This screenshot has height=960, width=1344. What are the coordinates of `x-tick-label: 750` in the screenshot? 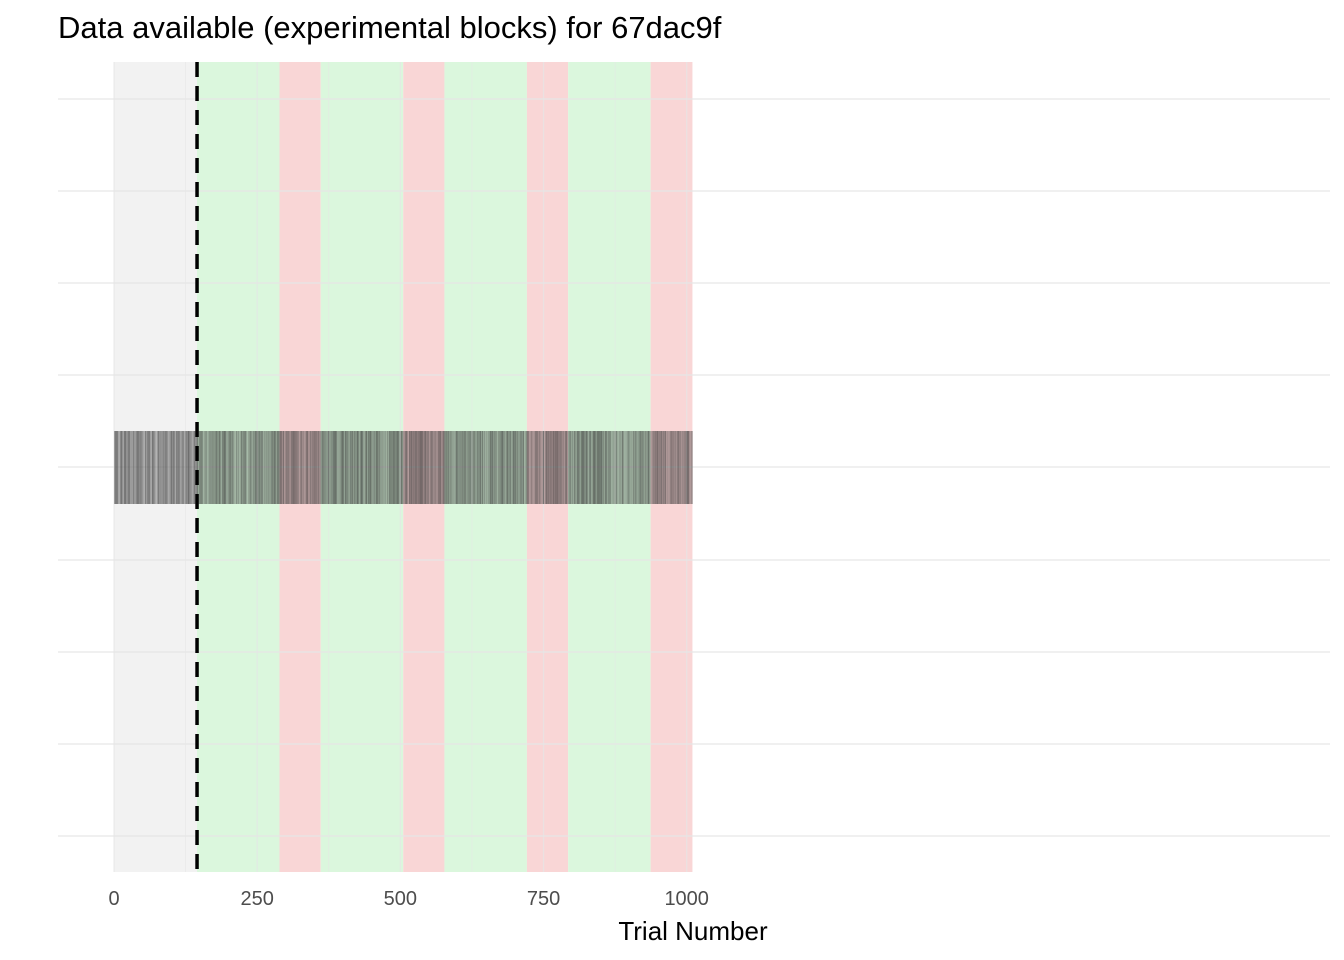 It's located at (543, 899).